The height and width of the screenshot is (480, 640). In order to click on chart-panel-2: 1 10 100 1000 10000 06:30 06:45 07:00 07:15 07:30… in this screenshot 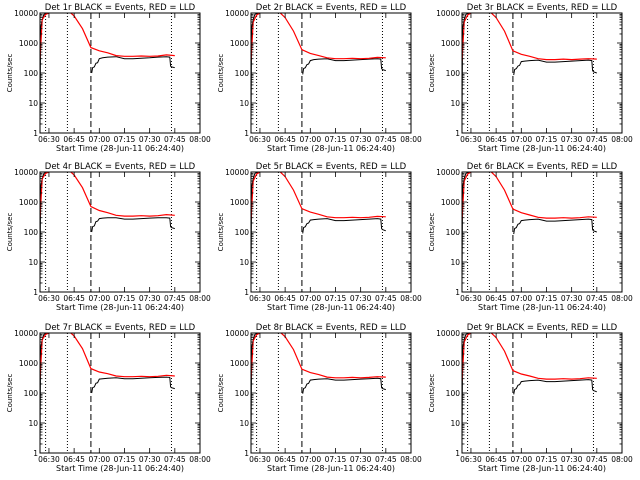, I will do `click(319, 78)`.